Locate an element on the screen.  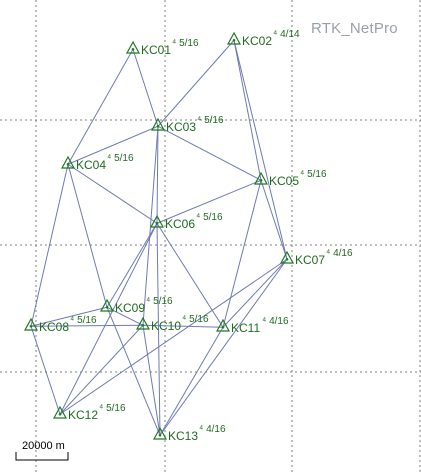
baseline-KC10-KC13 is located at coordinates (151, 380).